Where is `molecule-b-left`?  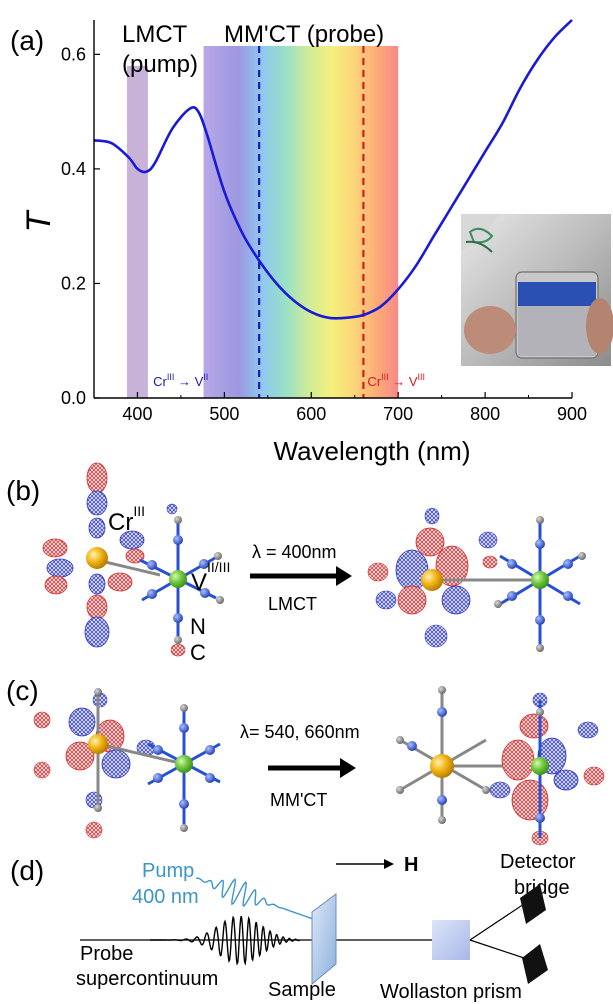 molecule-b-left is located at coordinates (101, 555).